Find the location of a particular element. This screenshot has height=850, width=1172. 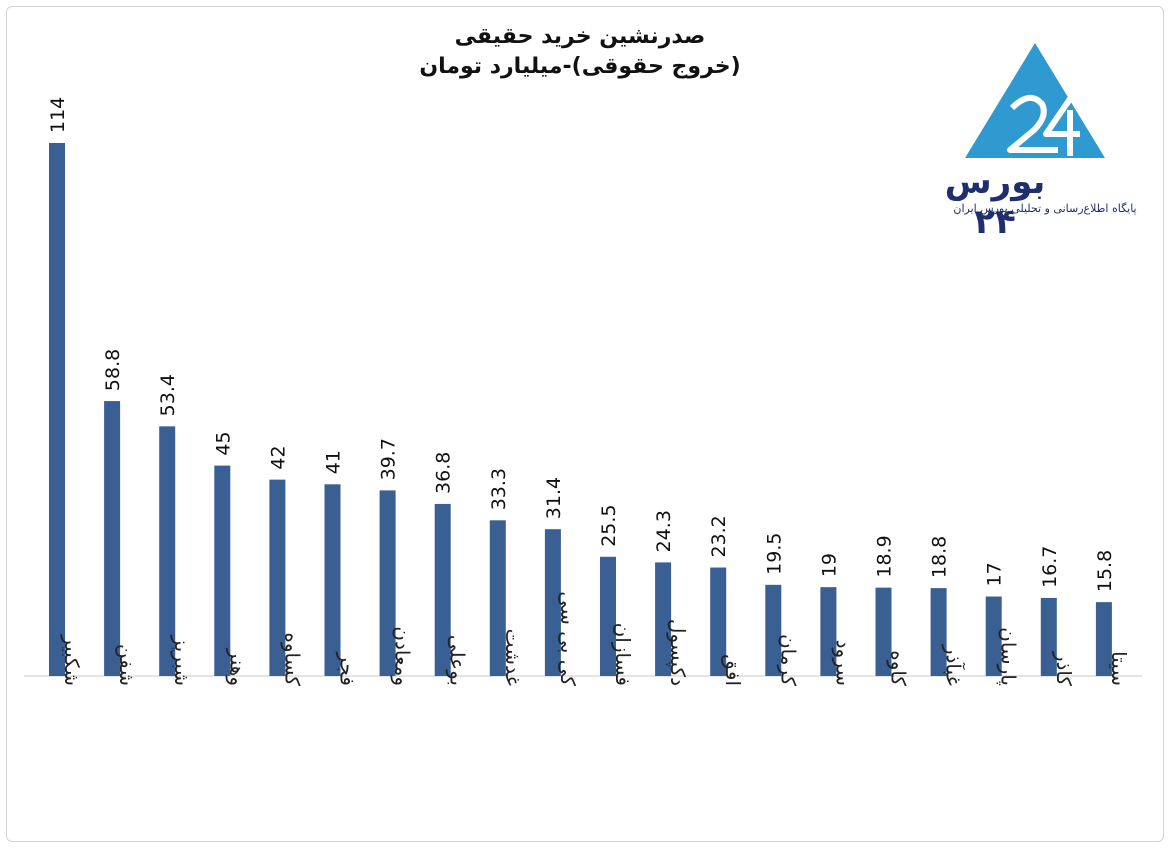

value-label: 42 is located at coordinates (278, 457).